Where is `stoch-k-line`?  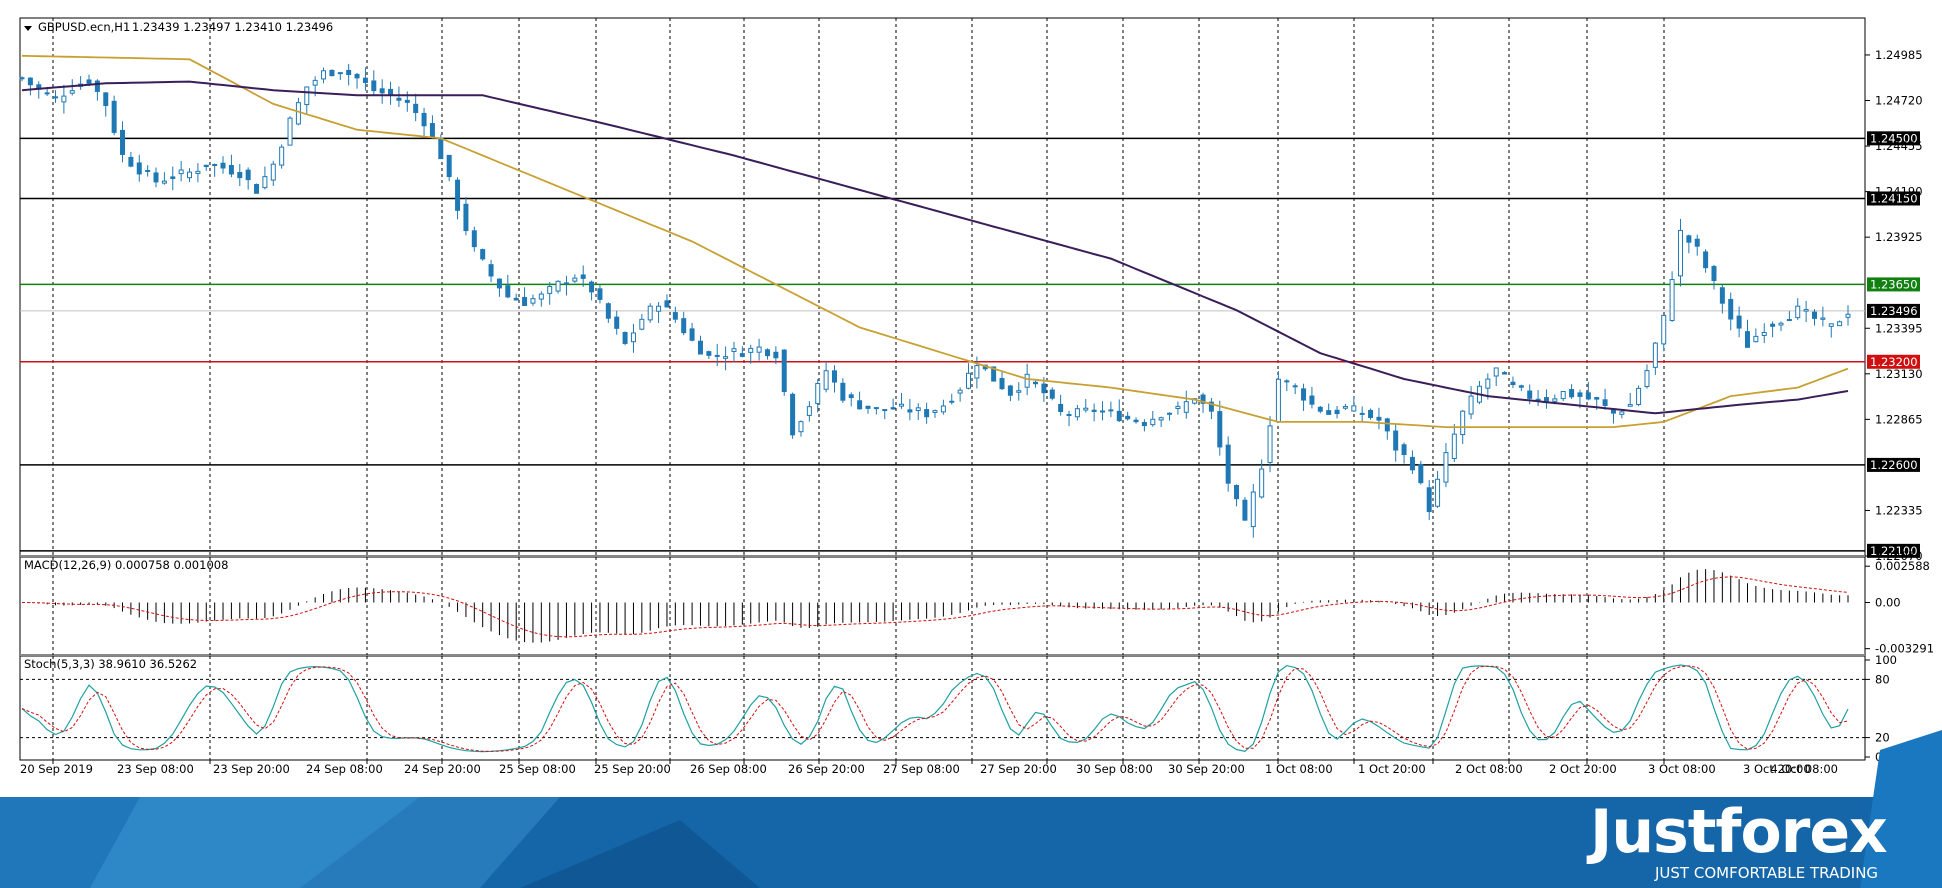
stoch-k-line is located at coordinates (935, 708).